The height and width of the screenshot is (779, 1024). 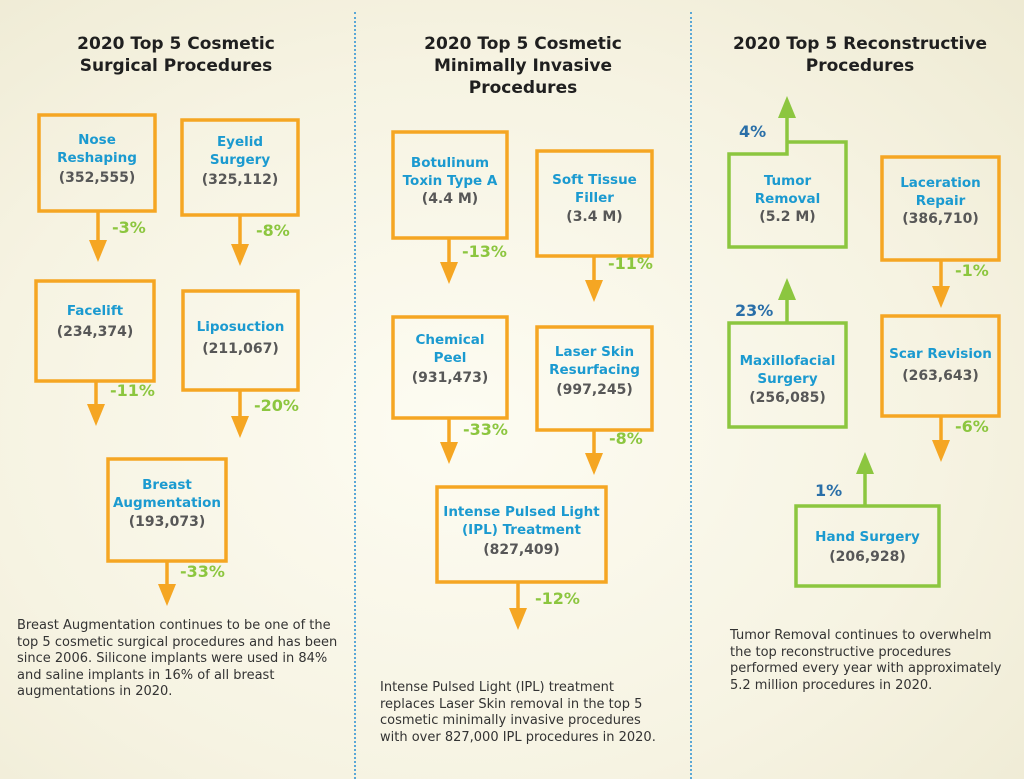 I want to click on count-hand-surgery: (206,928), so click(x=867, y=557).